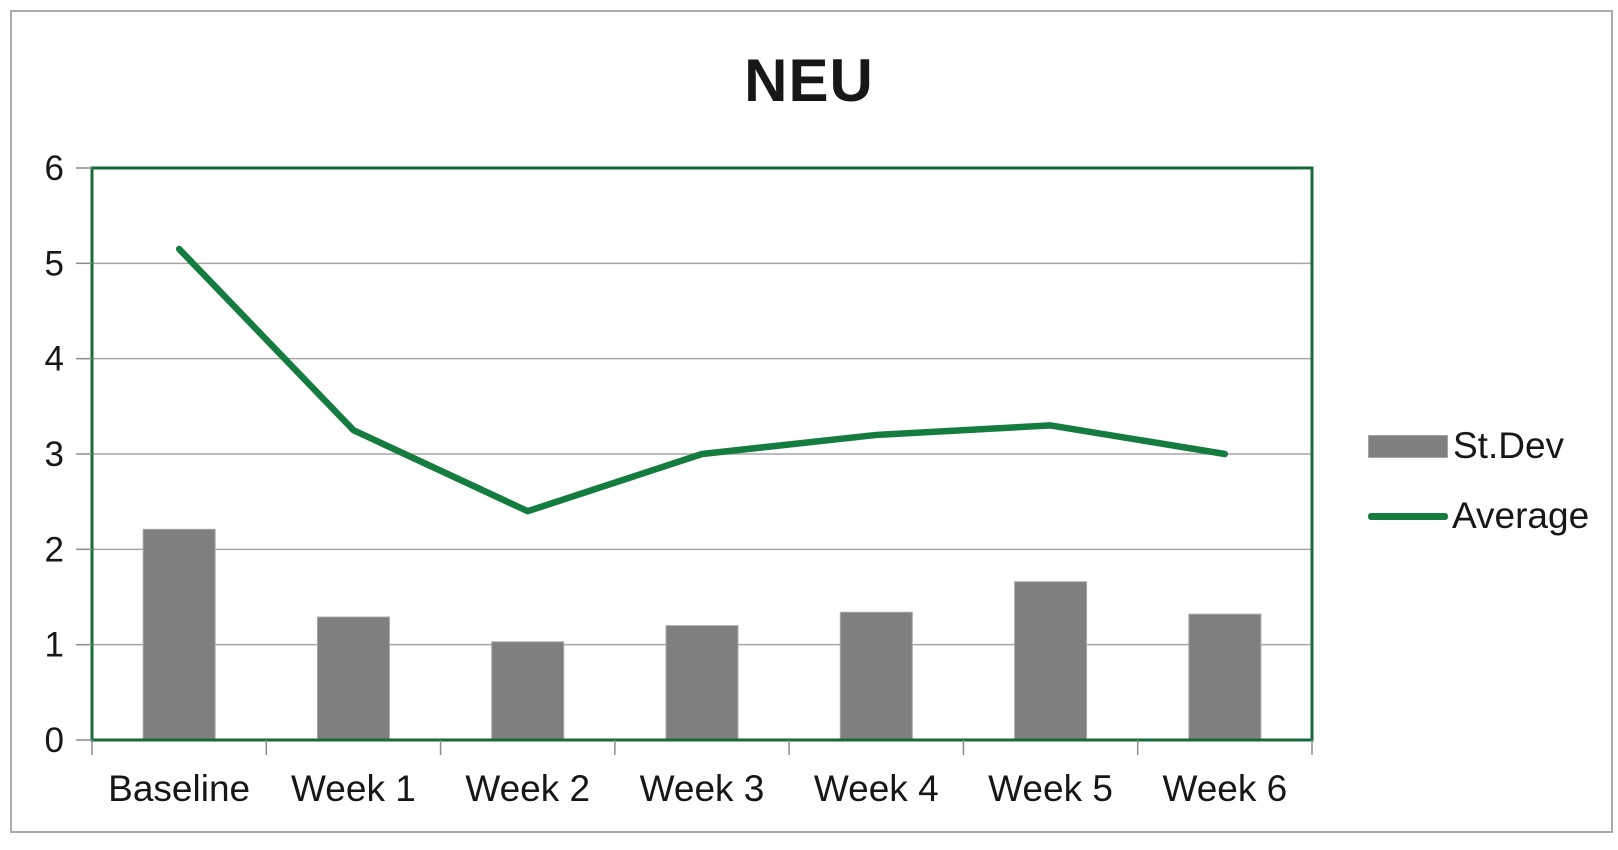 The width and height of the screenshot is (1618, 850). What do you see at coordinates (54, 359) in the screenshot?
I see `y-tick-label: 4` at bounding box center [54, 359].